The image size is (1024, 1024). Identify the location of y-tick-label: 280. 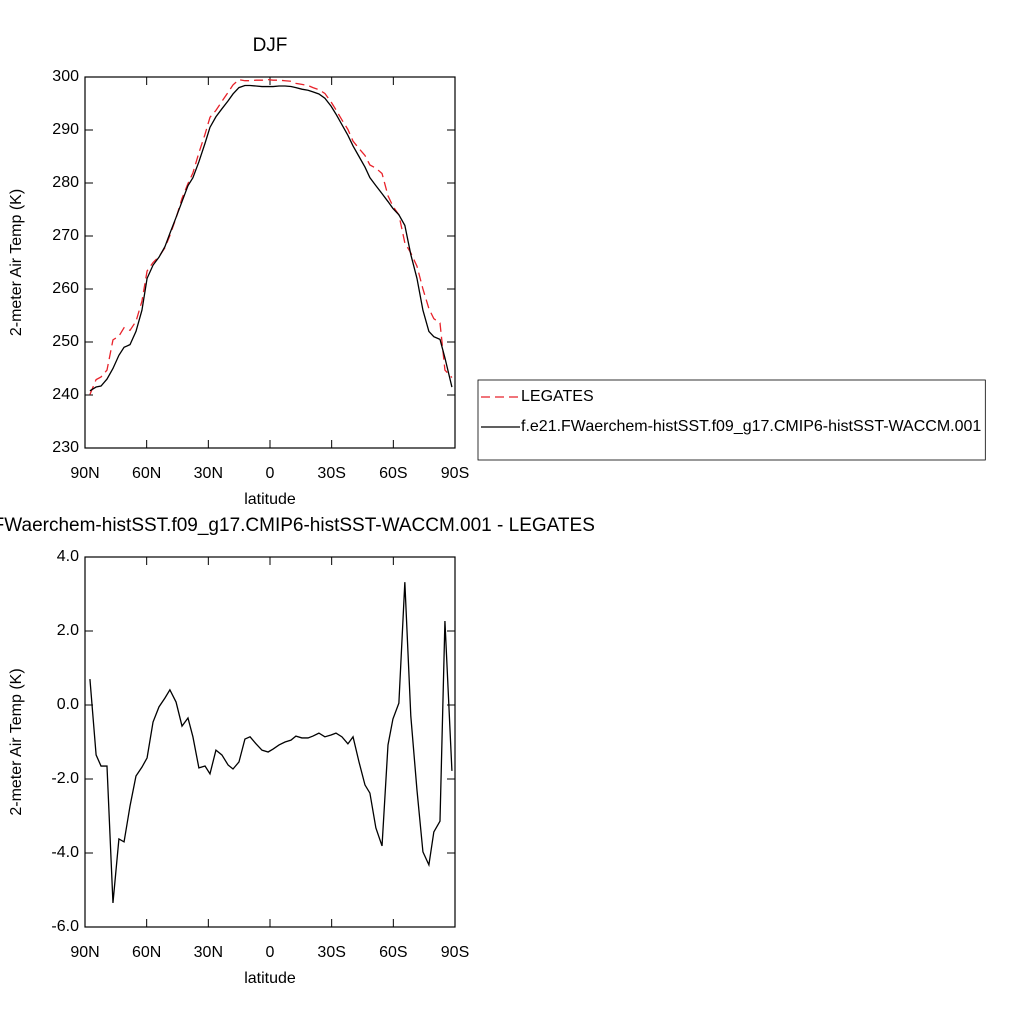
(65, 182).